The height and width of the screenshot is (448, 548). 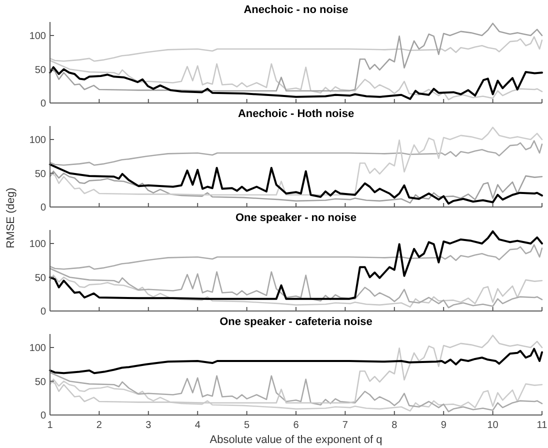 I want to click on chart-title: One speaker - cafeteria noise, so click(x=296, y=322).